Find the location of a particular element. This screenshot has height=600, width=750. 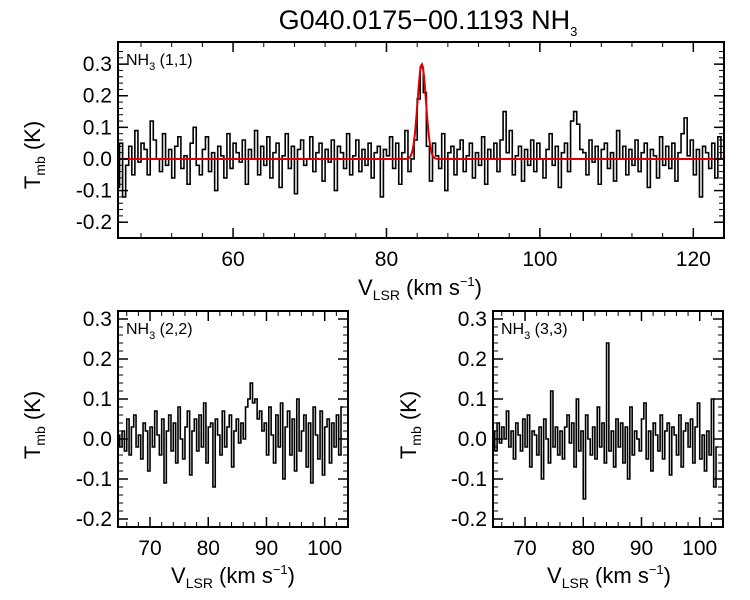

y-axis-label-bottom-left: Tmb (K) is located at coordinates (34, 425).